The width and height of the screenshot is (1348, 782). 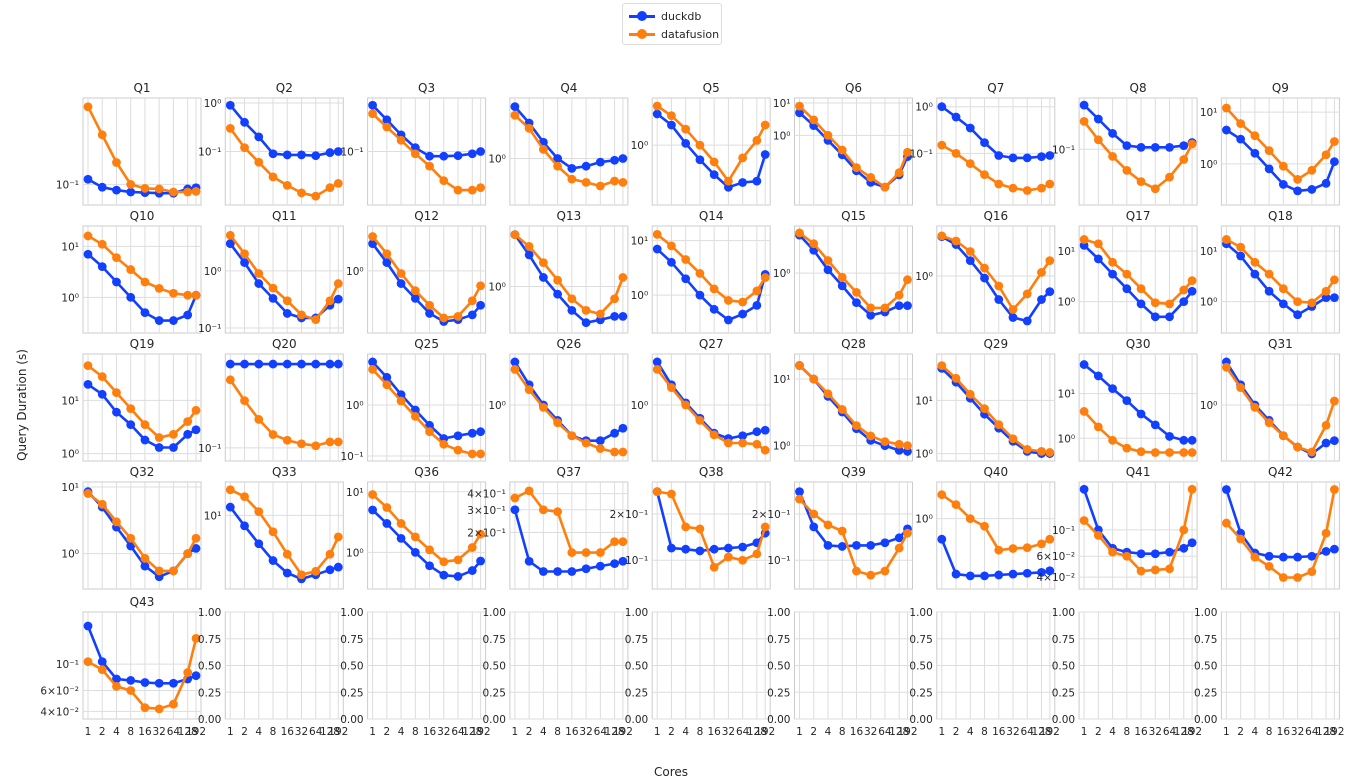 I want to click on panel-10: 10⁰ 10⁻¹ Q11, so click(x=271, y=272).